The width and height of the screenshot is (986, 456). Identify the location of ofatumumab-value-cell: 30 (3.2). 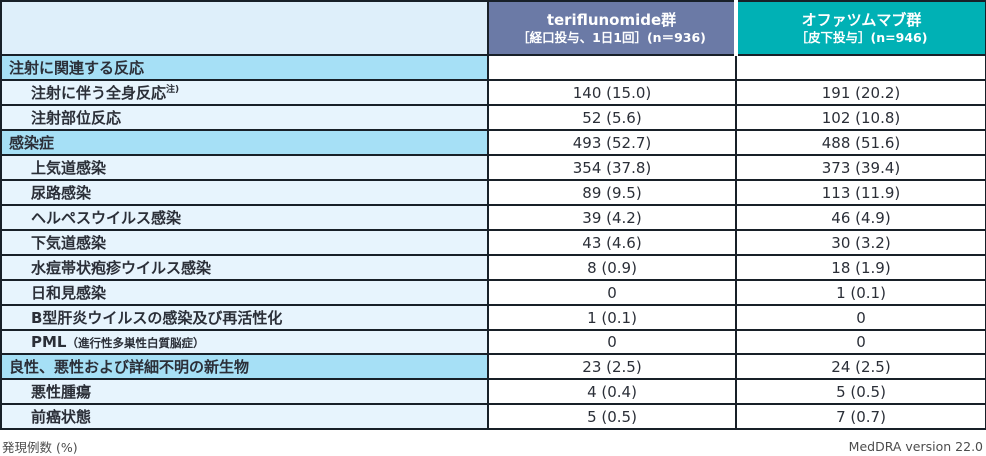
(860, 242).